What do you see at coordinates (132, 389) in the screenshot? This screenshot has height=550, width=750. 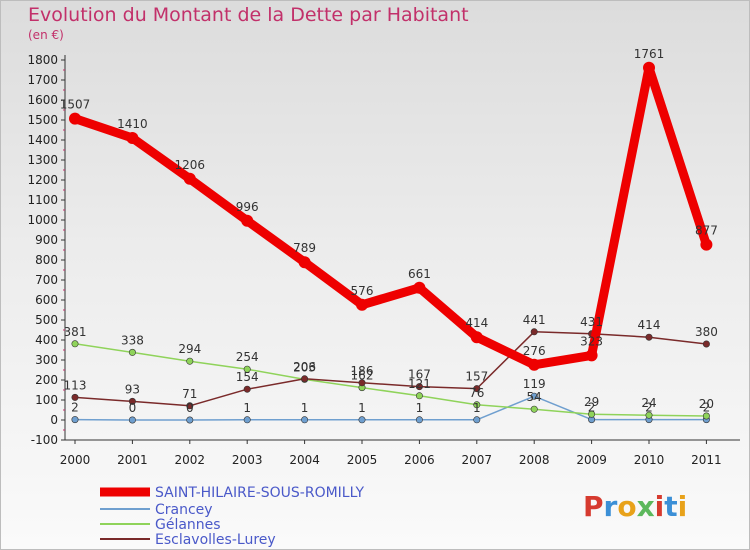 I see `data-label: 93` at bounding box center [132, 389].